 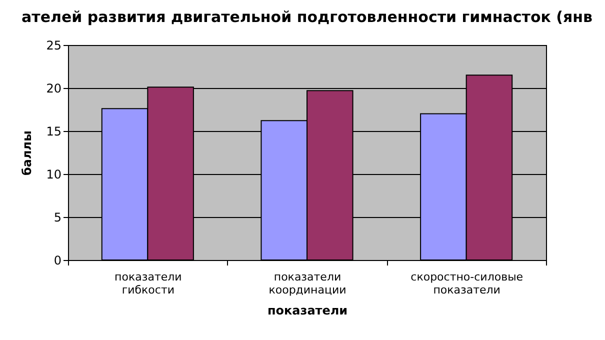 What do you see at coordinates (54, 89) in the screenshot?
I see `y-tick-label: 20` at bounding box center [54, 89].